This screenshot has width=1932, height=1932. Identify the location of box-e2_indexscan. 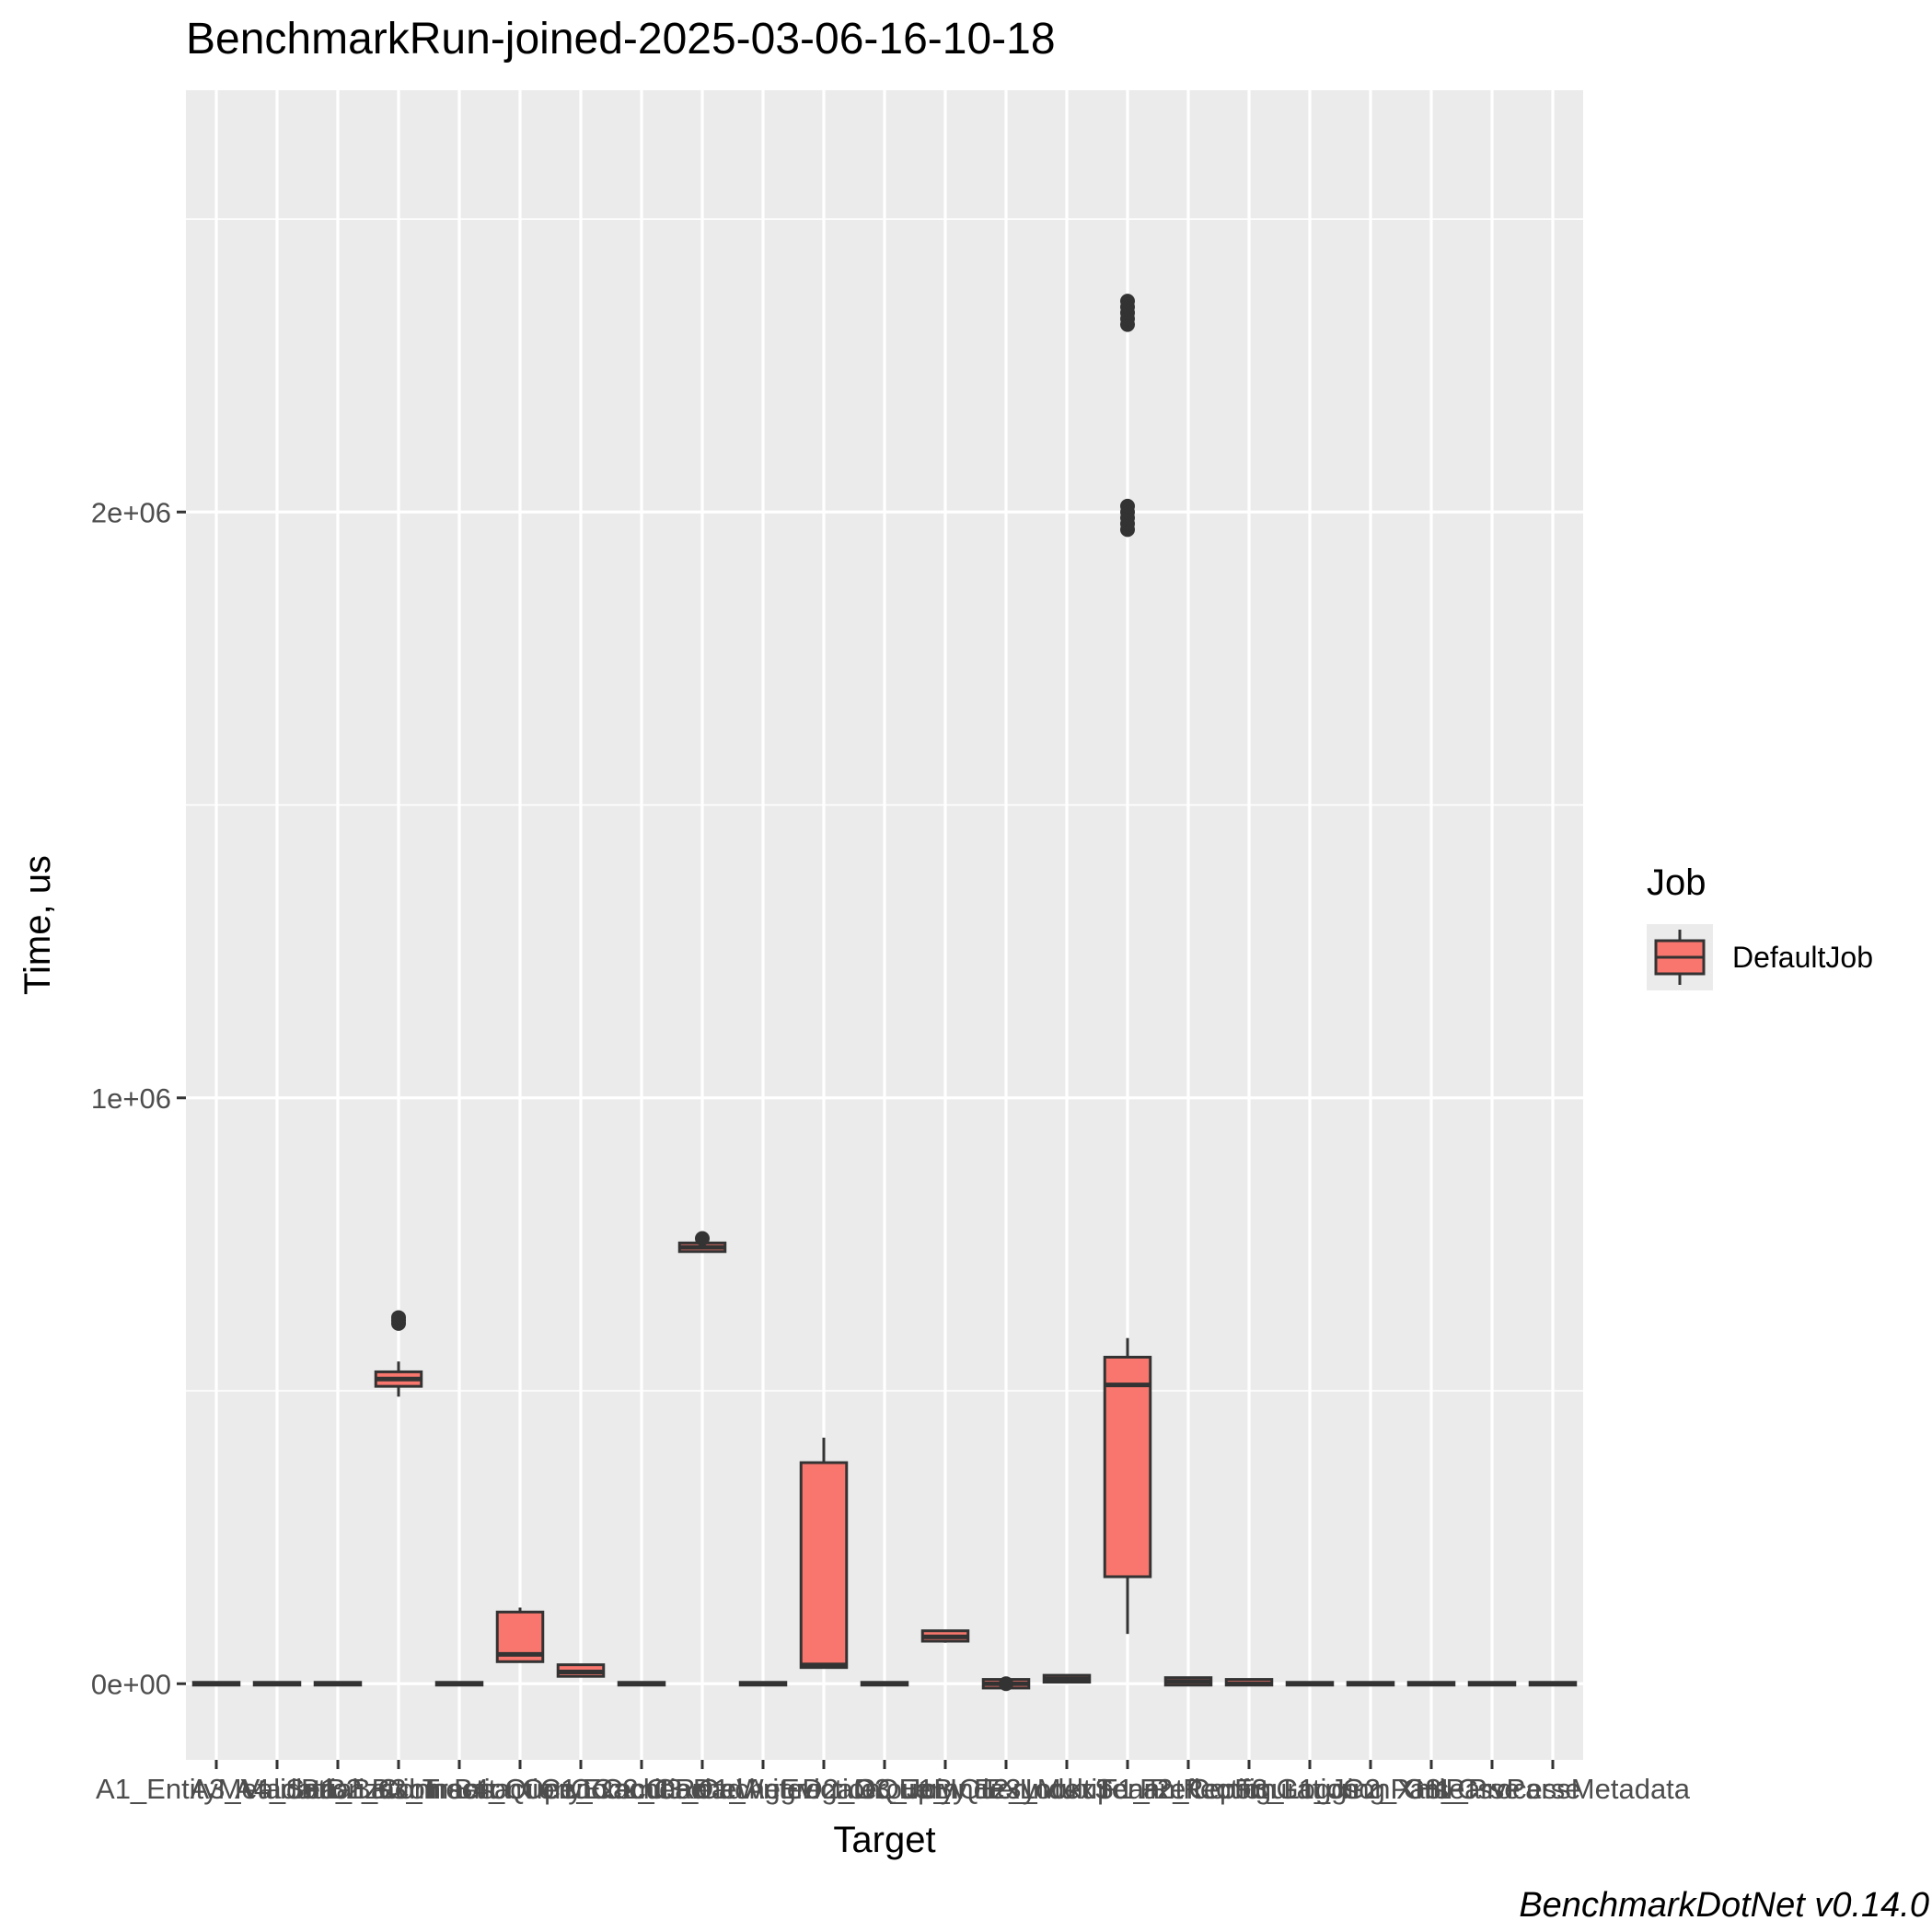
(1067, 1679).